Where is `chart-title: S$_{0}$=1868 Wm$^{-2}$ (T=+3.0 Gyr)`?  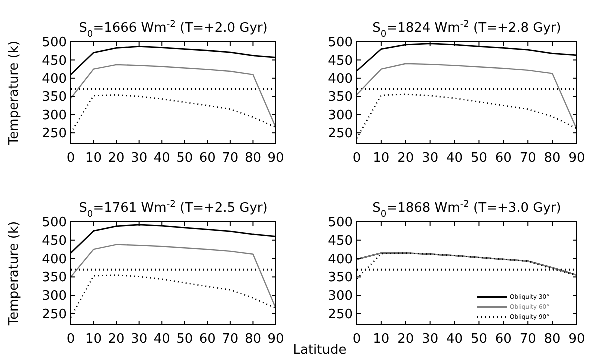 chart-title: S$_{0}$=1868 Wm$^{-2}$ (T=+3.0 Gyr) is located at coordinates (467, 210).